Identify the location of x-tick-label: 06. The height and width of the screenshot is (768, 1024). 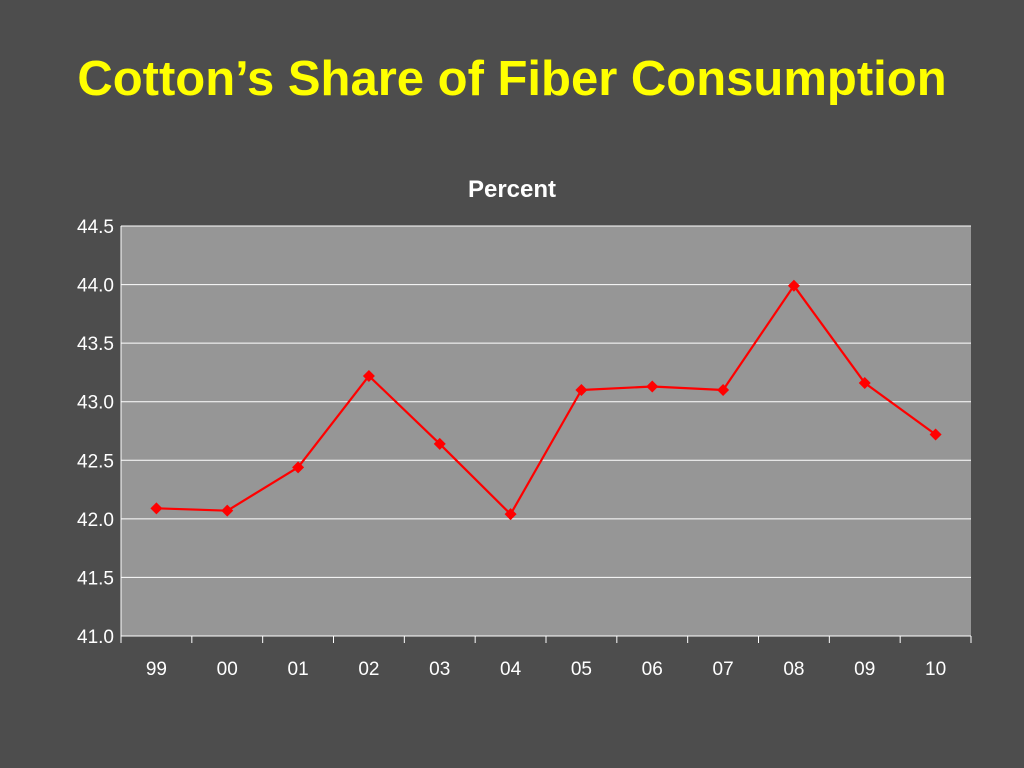
(652, 669).